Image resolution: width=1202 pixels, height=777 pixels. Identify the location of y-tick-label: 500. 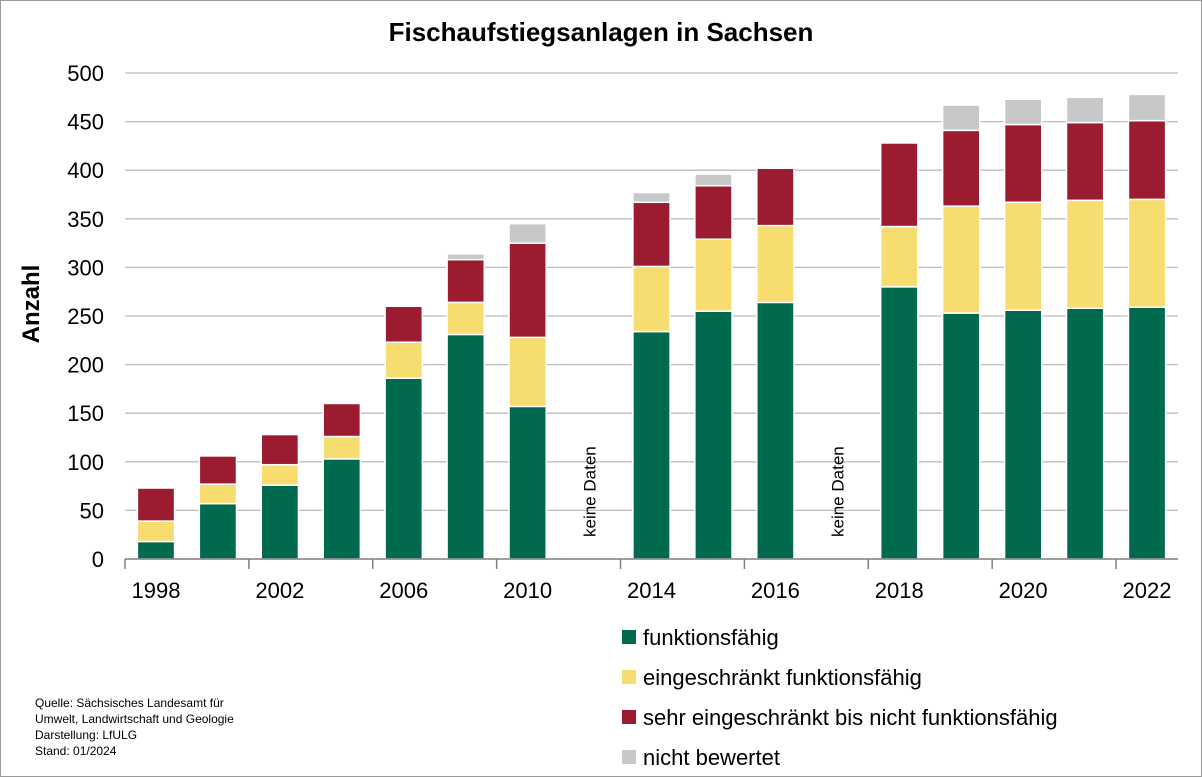
(85, 73).